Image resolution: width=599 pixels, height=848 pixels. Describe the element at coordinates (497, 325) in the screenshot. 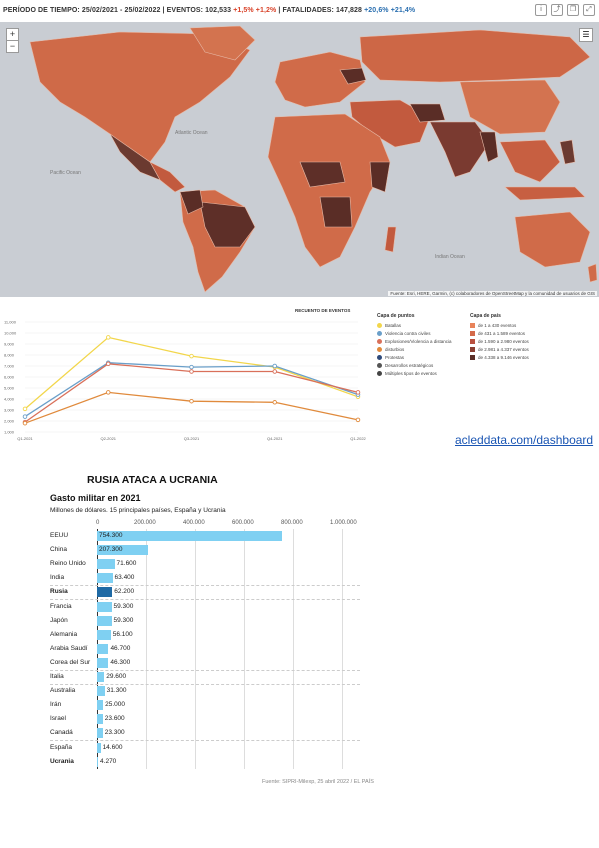

I see `legend-label: de 1 a 430 eventos` at that location.